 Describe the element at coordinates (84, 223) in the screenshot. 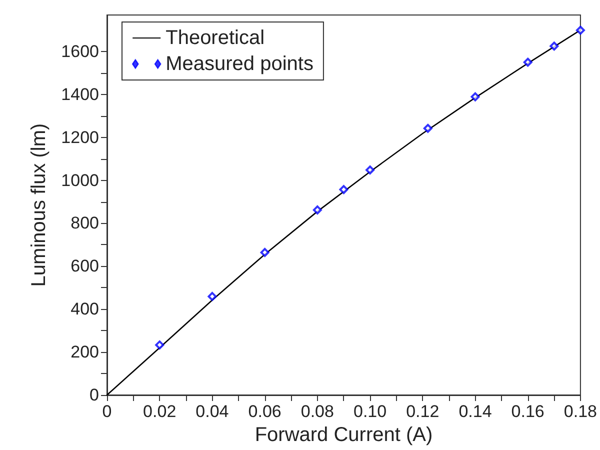

I see `y-tick-label: 800` at that location.